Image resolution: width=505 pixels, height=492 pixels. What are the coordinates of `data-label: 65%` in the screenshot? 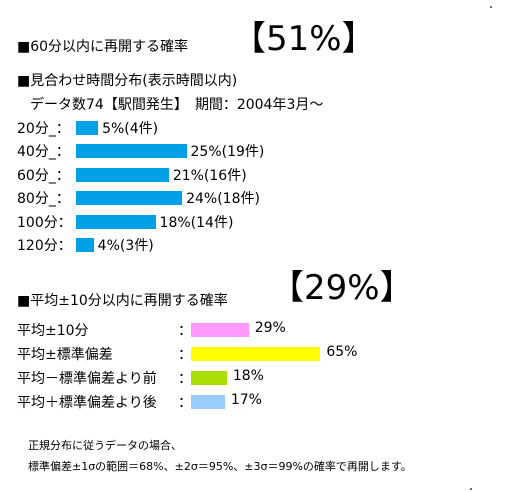 It's located at (342, 352).